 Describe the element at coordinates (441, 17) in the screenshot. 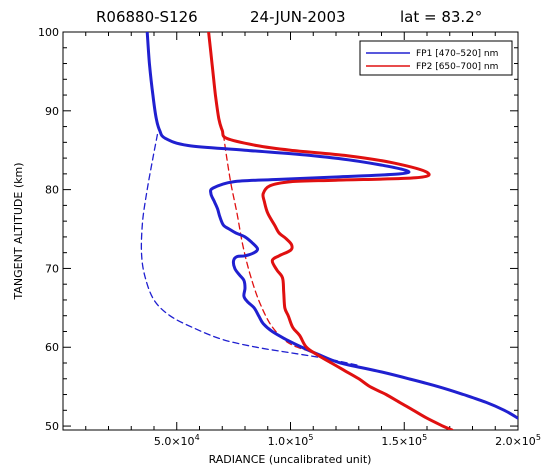

I see `title-latitude: lat = 83.2°` at that location.